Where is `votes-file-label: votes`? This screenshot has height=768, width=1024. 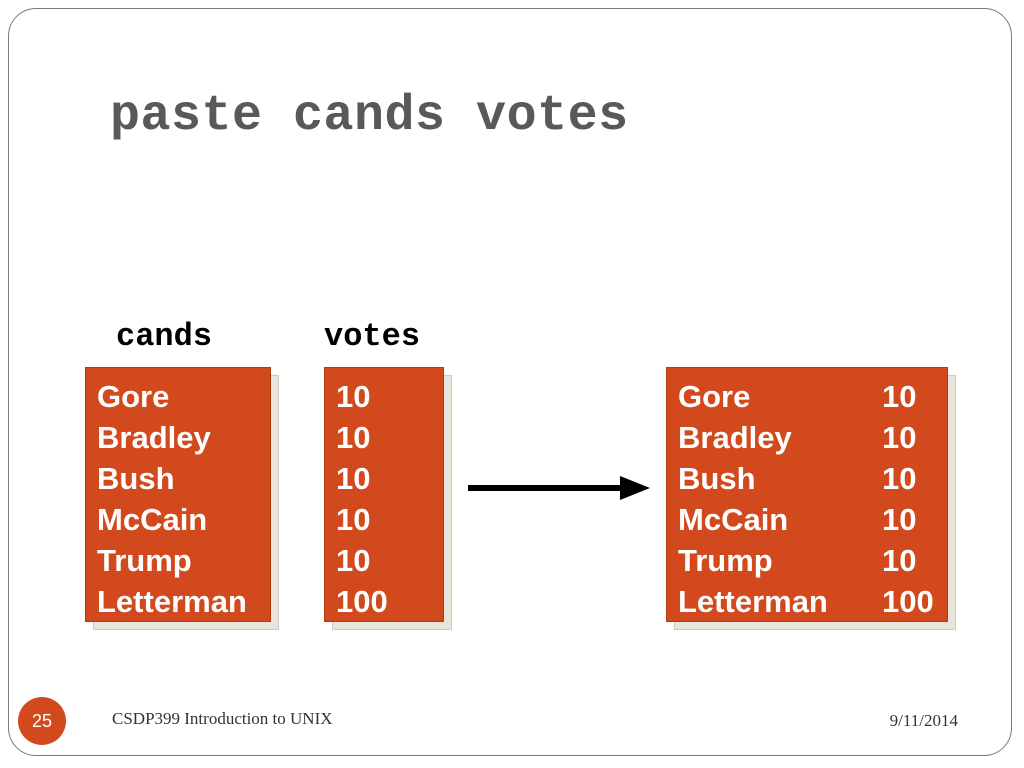 votes-file-label: votes is located at coordinates (372, 336).